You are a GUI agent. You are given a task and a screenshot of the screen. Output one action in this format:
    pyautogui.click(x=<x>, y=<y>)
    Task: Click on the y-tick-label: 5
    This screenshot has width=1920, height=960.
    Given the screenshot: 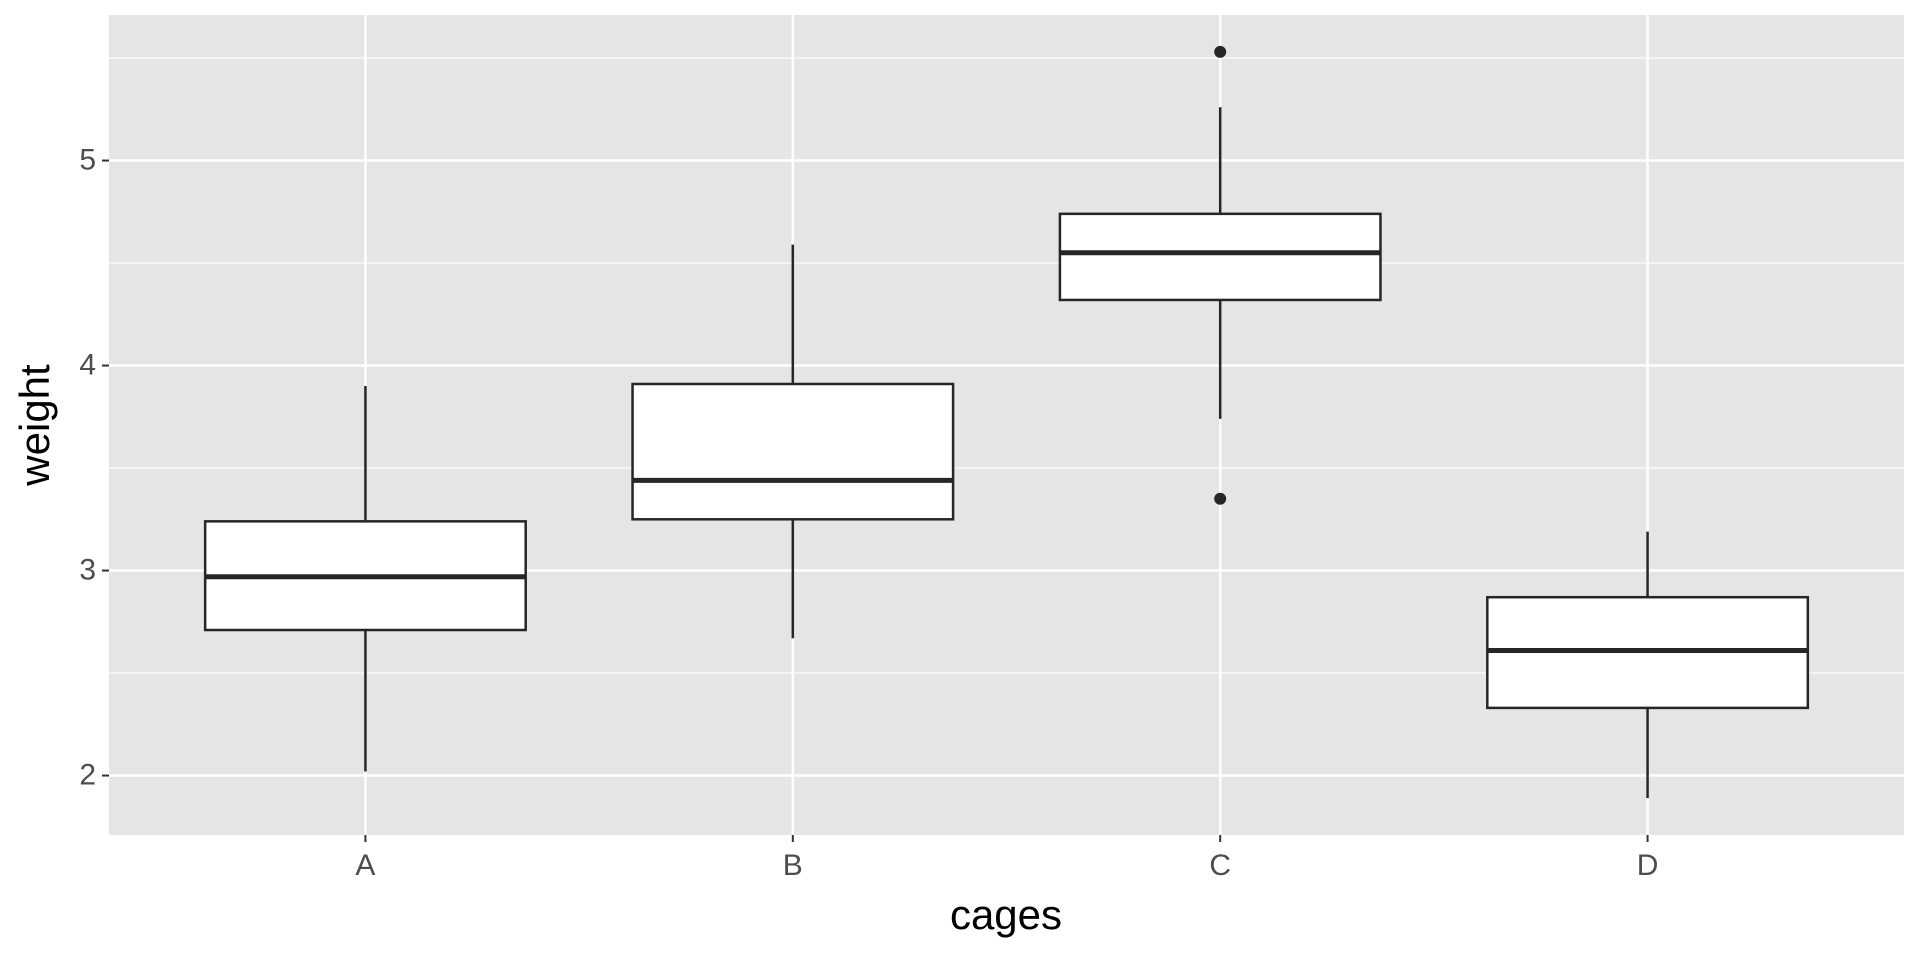 What is the action you would take?
    pyautogui.click(x=87, y=159)
    